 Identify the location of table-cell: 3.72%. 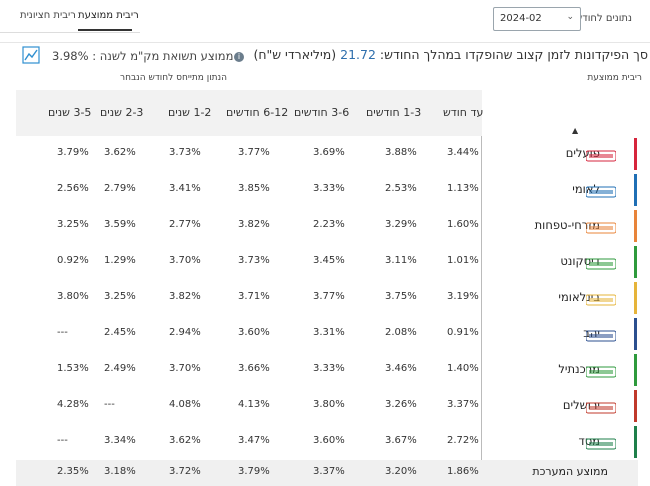
(185, 471).